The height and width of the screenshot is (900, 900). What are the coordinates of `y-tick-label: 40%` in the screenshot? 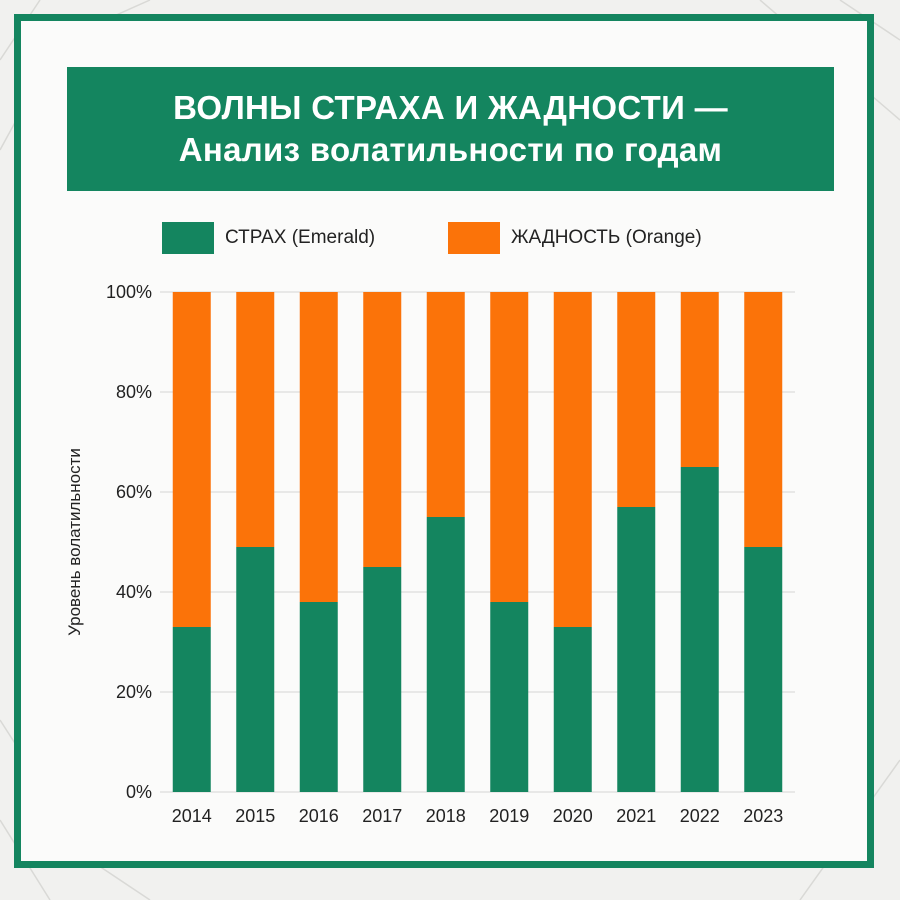 It's located at (134, 592).